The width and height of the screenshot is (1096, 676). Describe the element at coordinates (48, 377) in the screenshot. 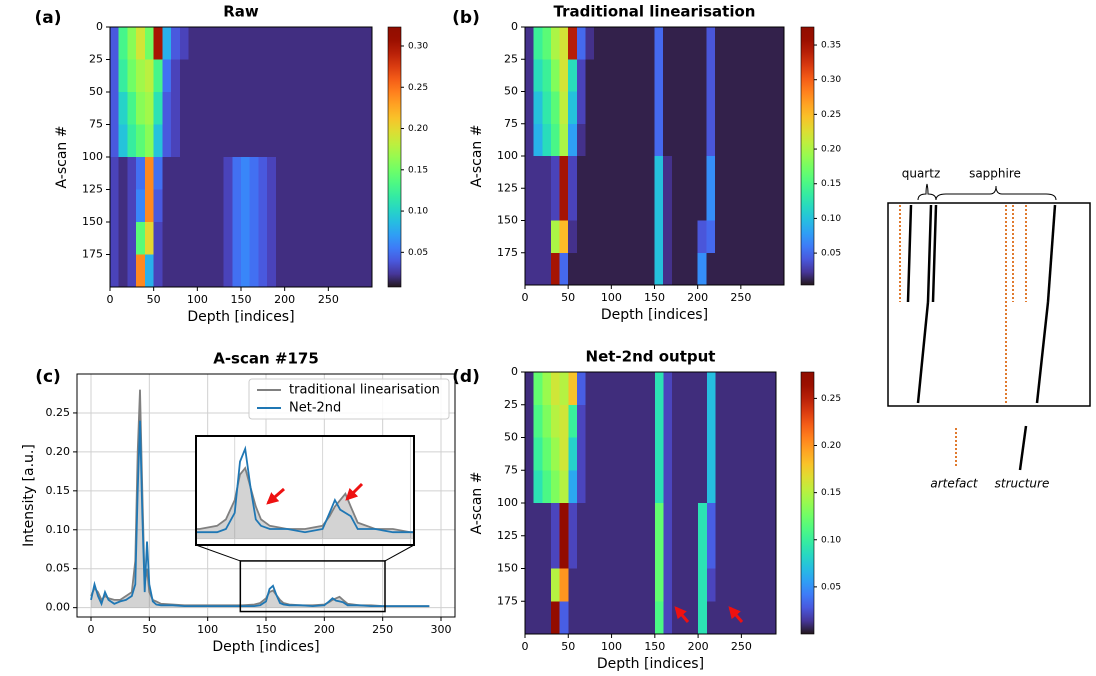

I see `panel-label: (c)` at that location.